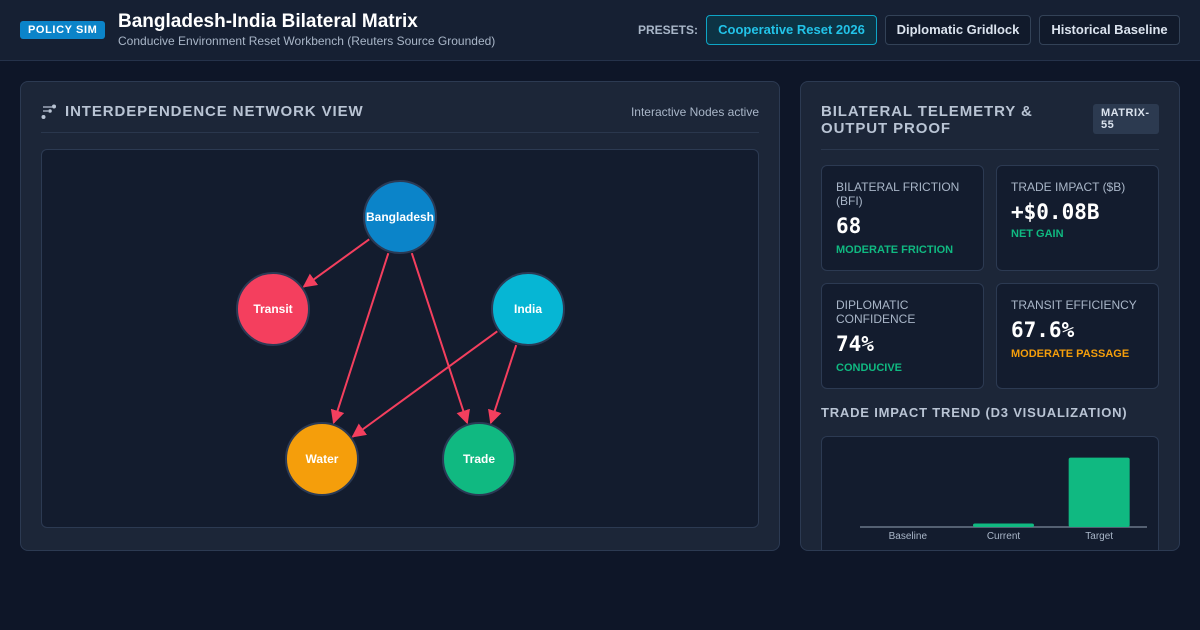  I want to click on presets-label: PRESETS:, so click(668, 30).